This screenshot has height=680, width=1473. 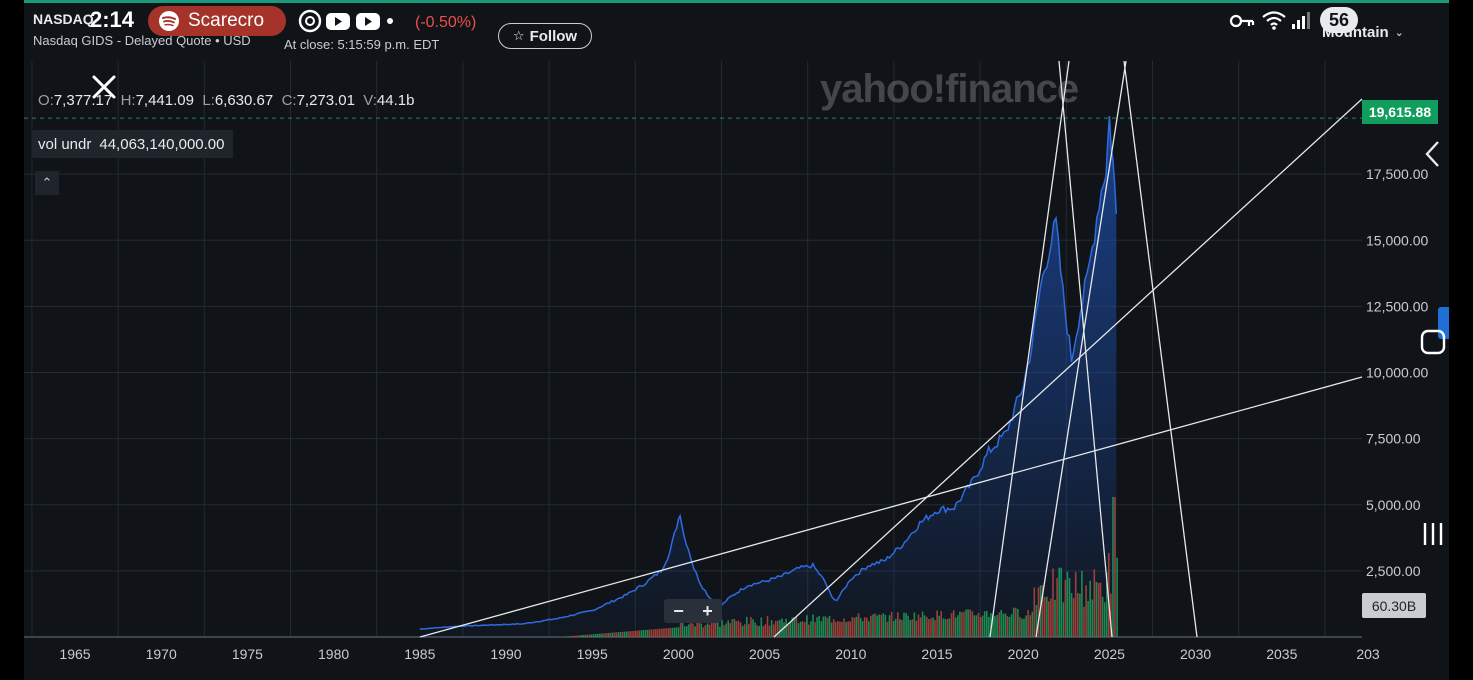 What do you see at coordinates (47, 183) in the screenshot?
I see `collapse-legend-button: ⌃` at bounding box center [47, 183].